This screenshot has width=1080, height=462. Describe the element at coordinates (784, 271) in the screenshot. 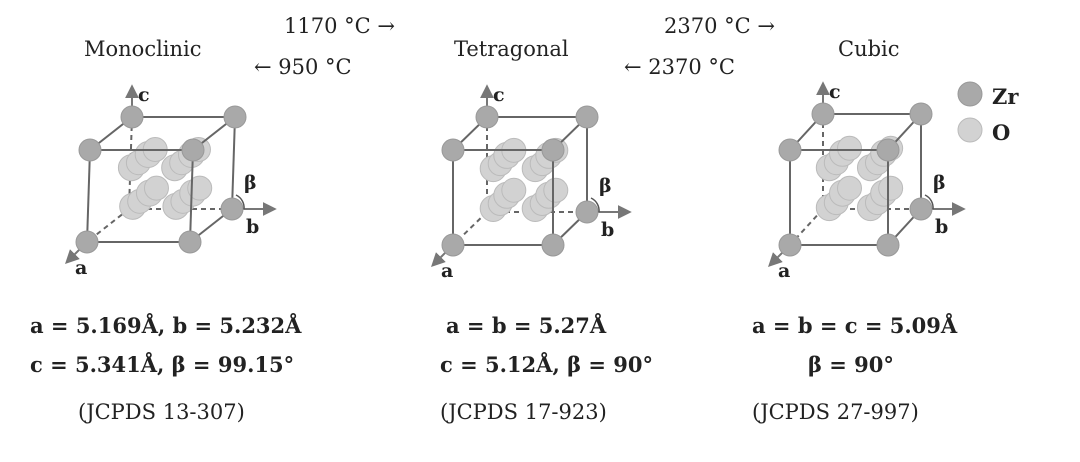

I see `cubic-a-label: a` at that location.